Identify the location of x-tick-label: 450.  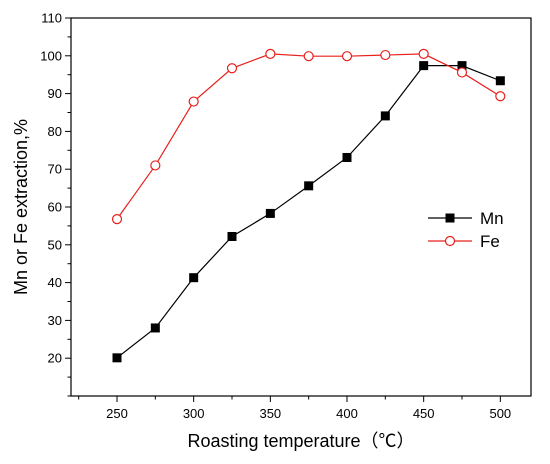
(424, 413).